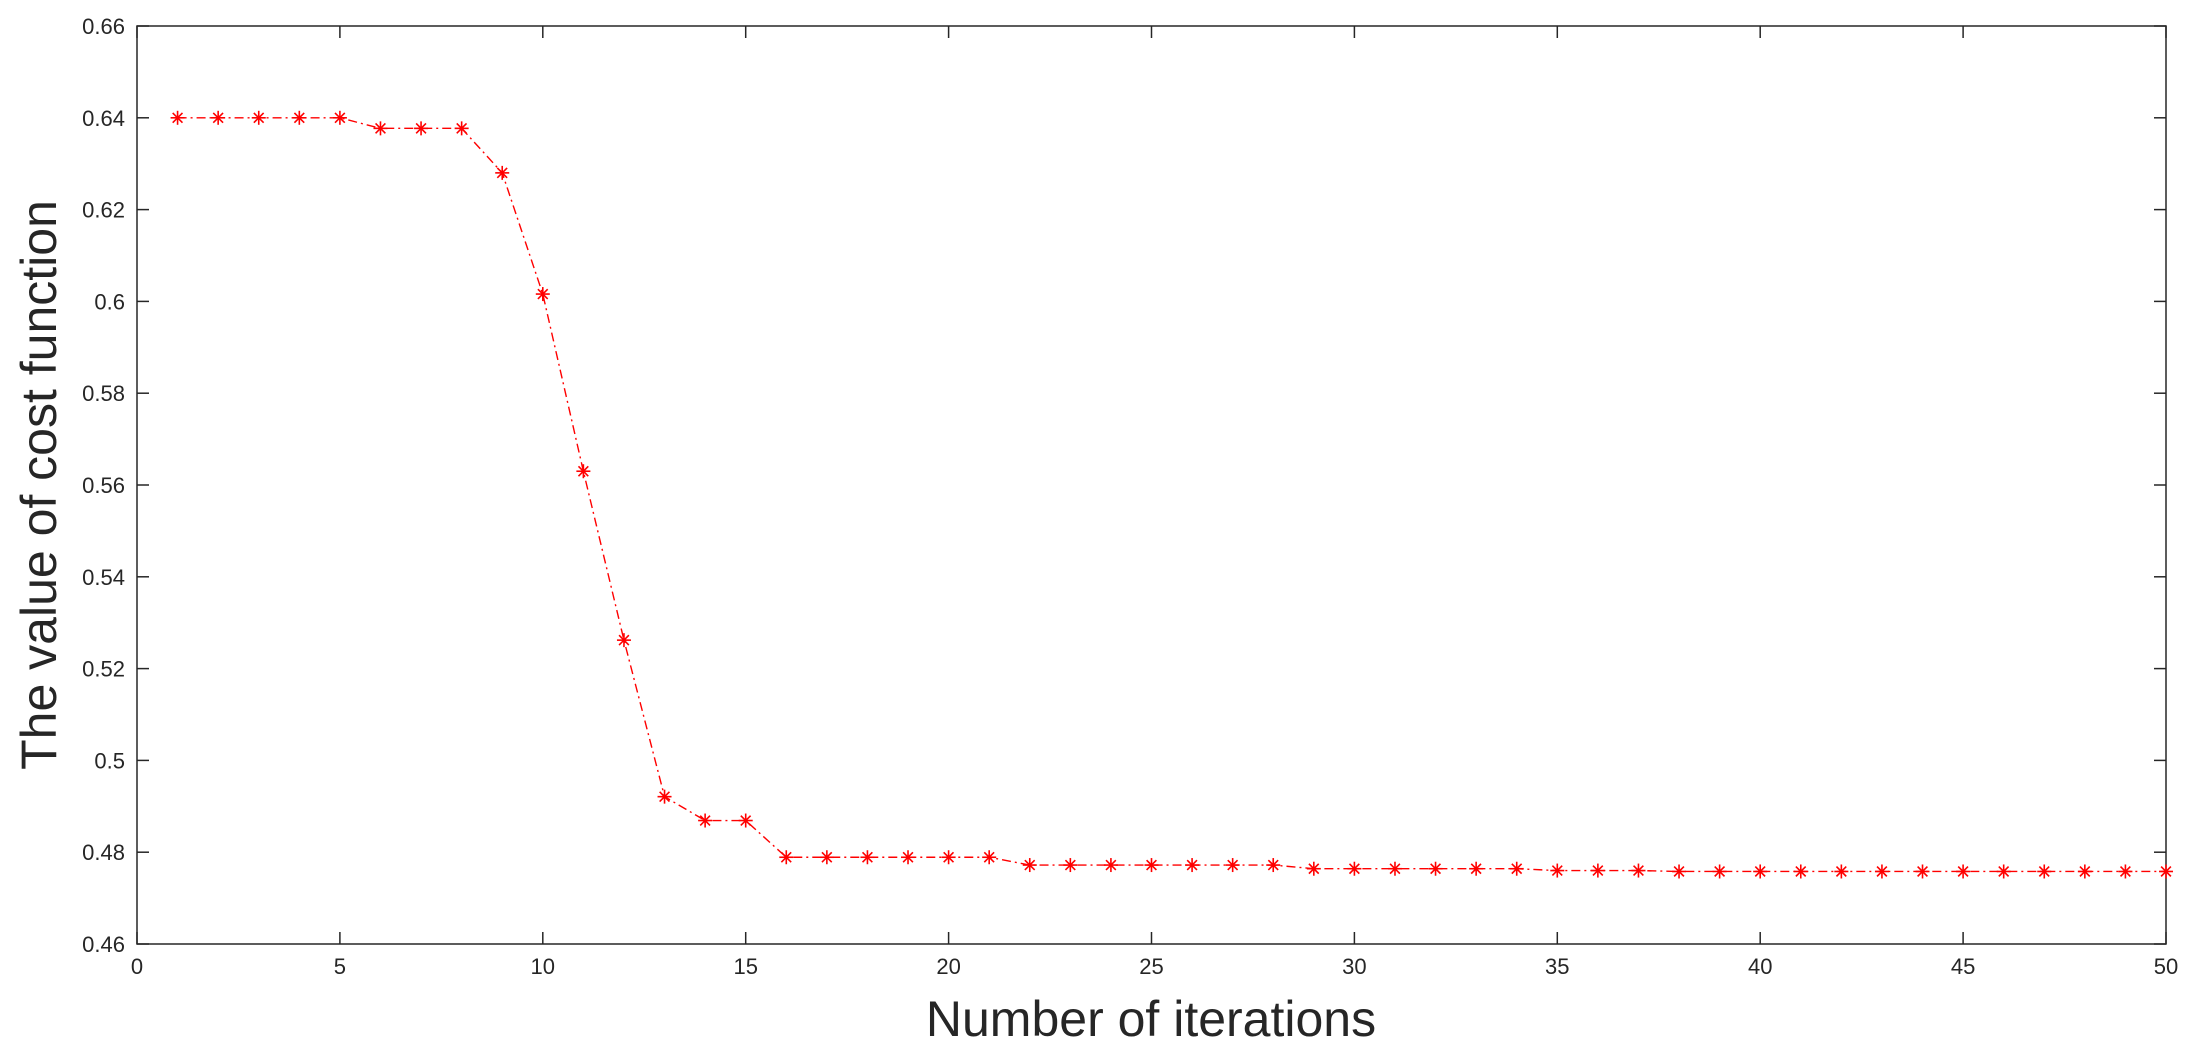 This screenshot has height=1058, width=2194. I want to click on x-tick-label: 25, so click(1151, 966).